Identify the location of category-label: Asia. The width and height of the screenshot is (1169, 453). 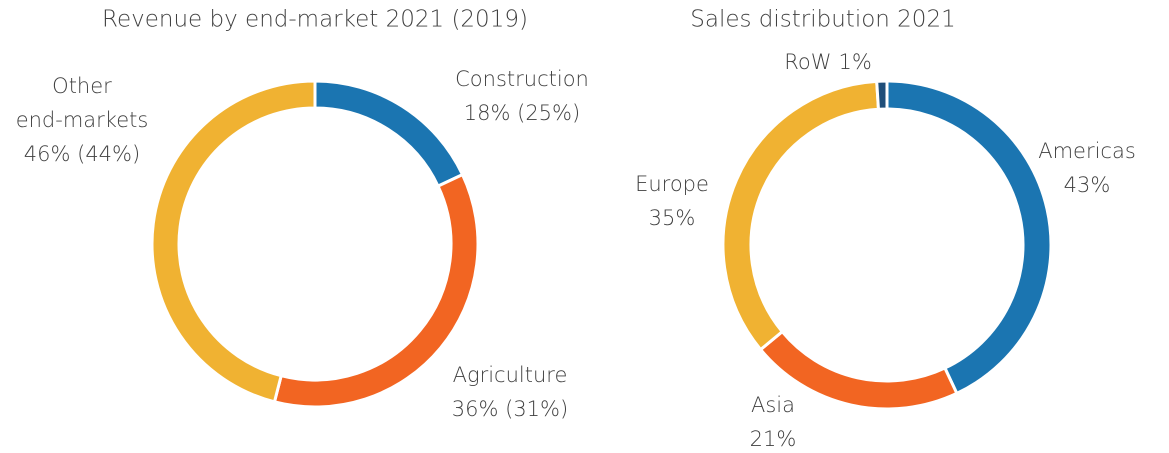
(773, 405).